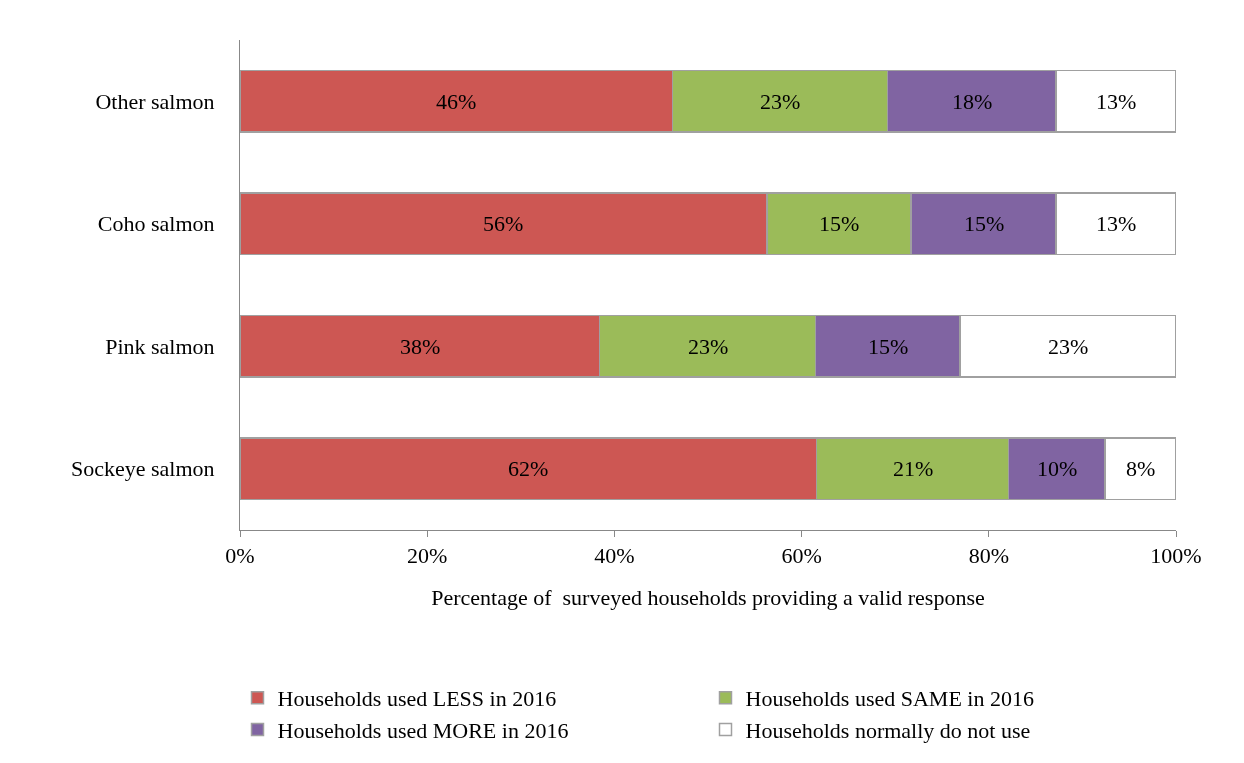 The image size is (1244, 763). Describe the element at coordinates (1057, 468) in the screenshot. I see `data-label: 10%` at that location.